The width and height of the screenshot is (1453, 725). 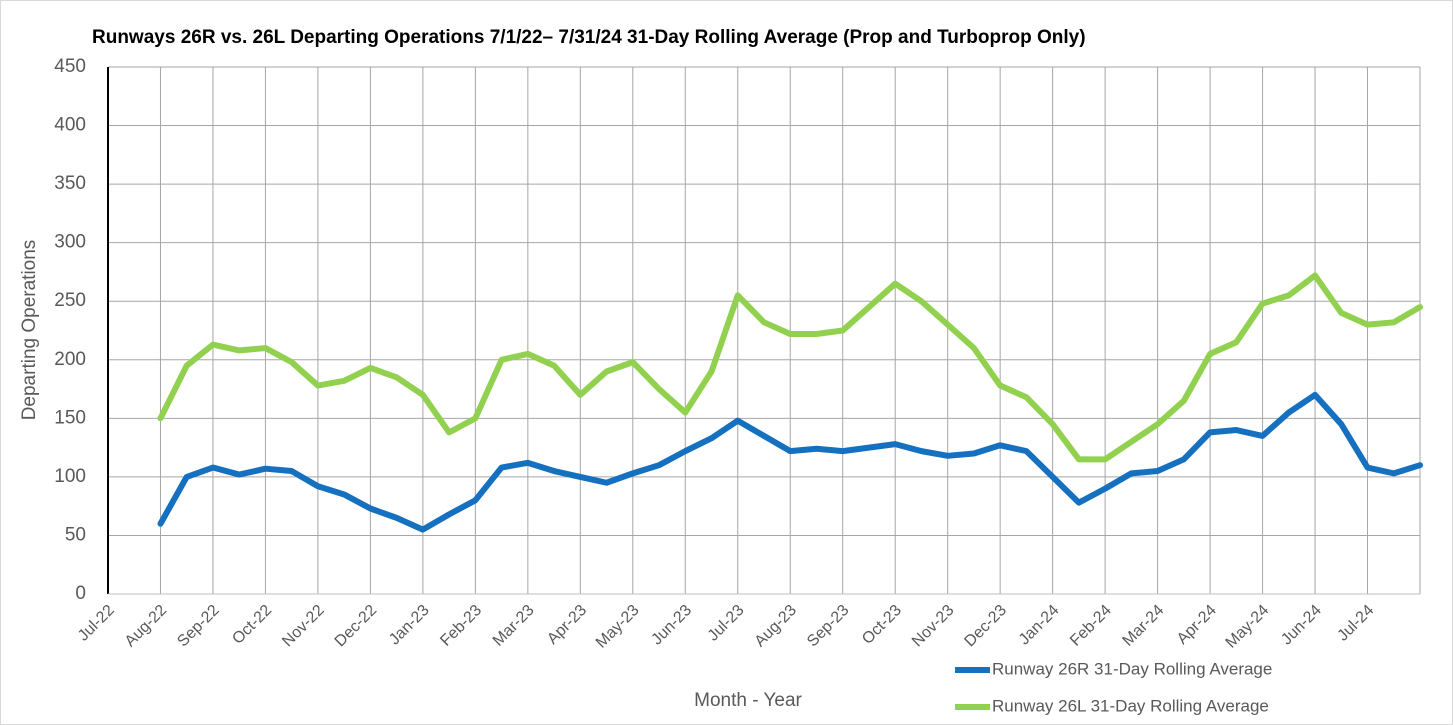 What do you see at coordinates (70, 300) in the screenshot?
I see `y-tick-label: 250` at bounding box center [70, 300].